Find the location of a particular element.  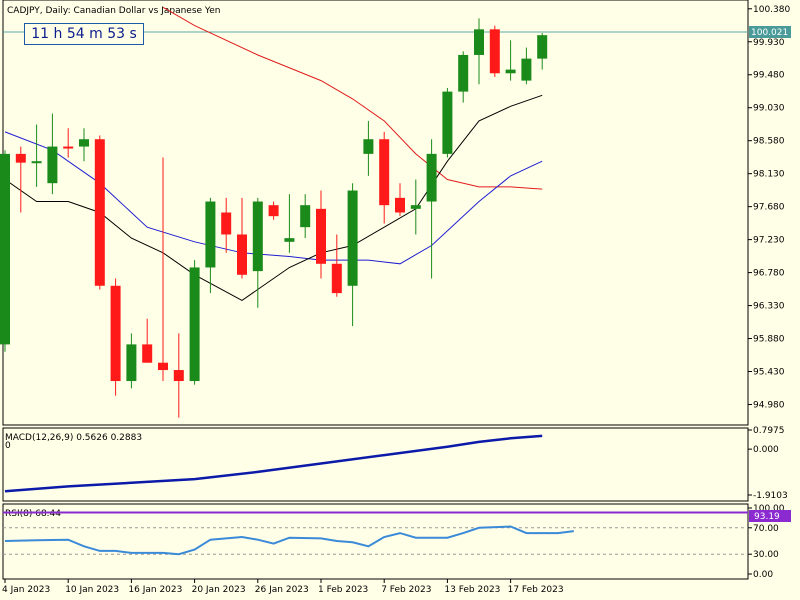

macd-zero-label: 0 is located at coordinates (8, 446).